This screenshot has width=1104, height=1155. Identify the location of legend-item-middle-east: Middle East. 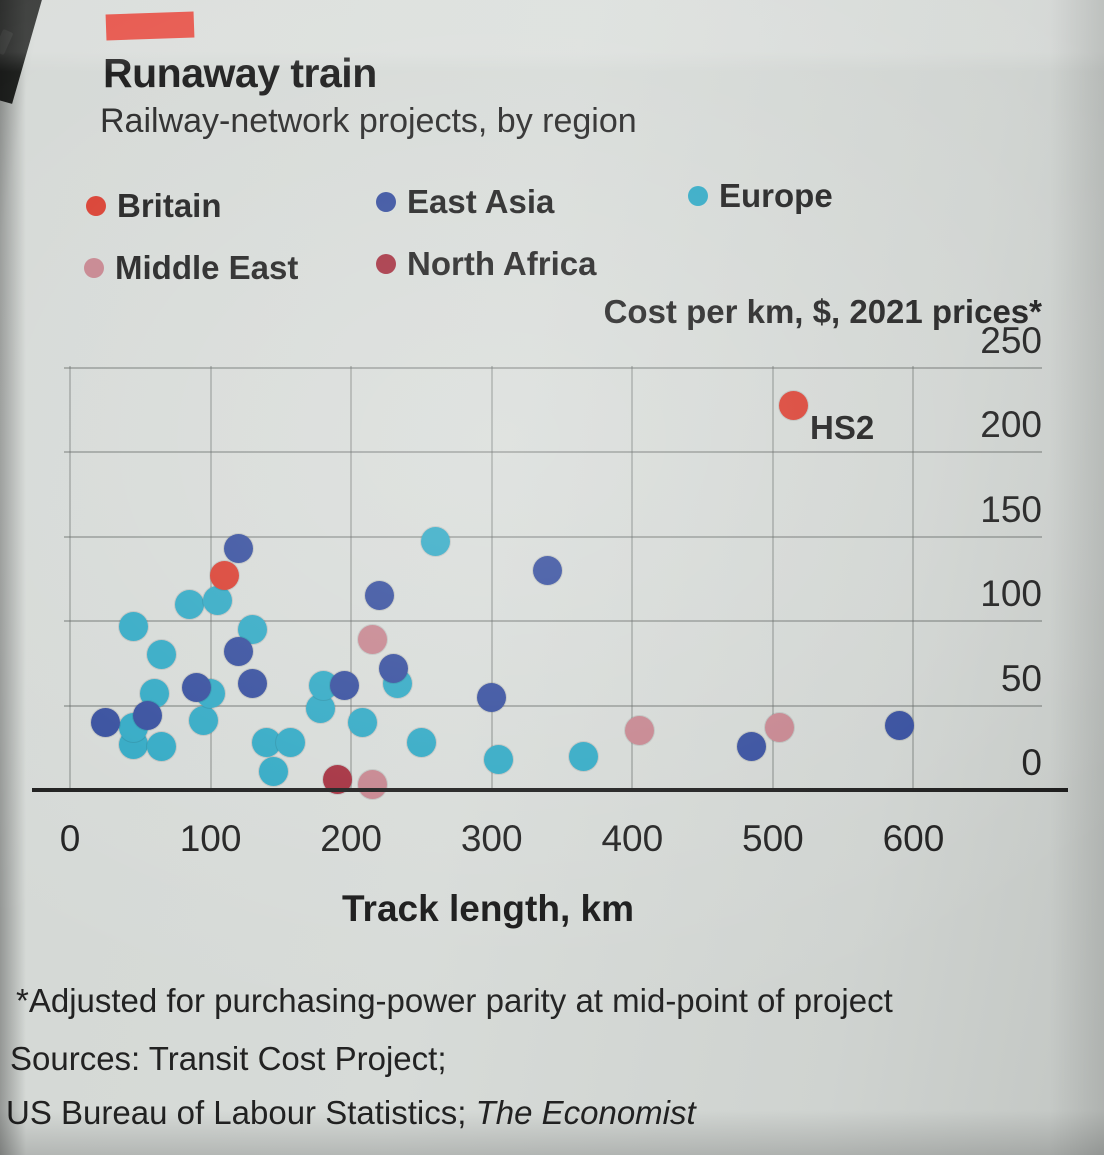
(191, 268).